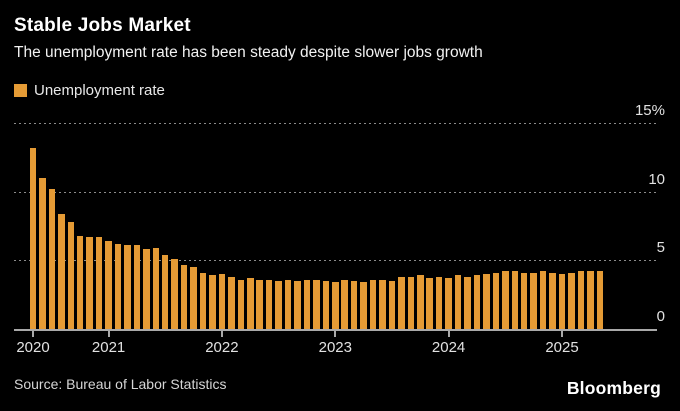 Image resolution: width=680 pixels, height=411 pixels. What do you see at coordinates (660, 248) in the screenshot?
I see `y-axis-label-5: 5` at bounding box center [660, 248].